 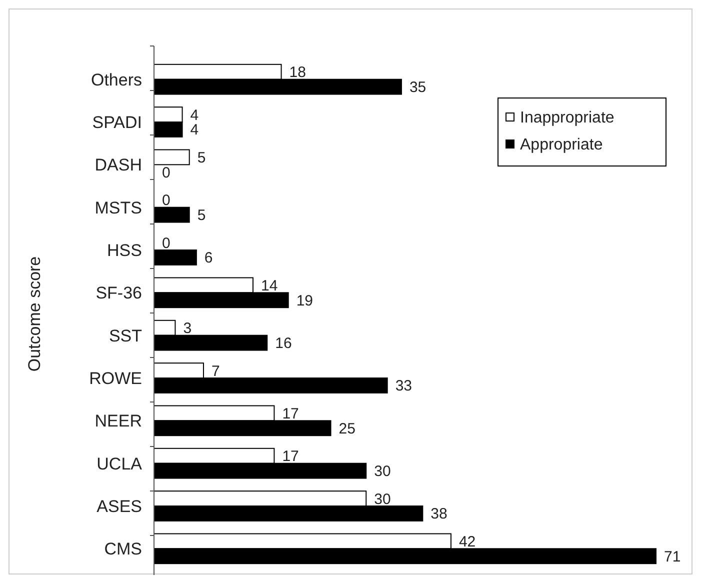 I want to click on data-label: 25, so click(x=347, y=429).